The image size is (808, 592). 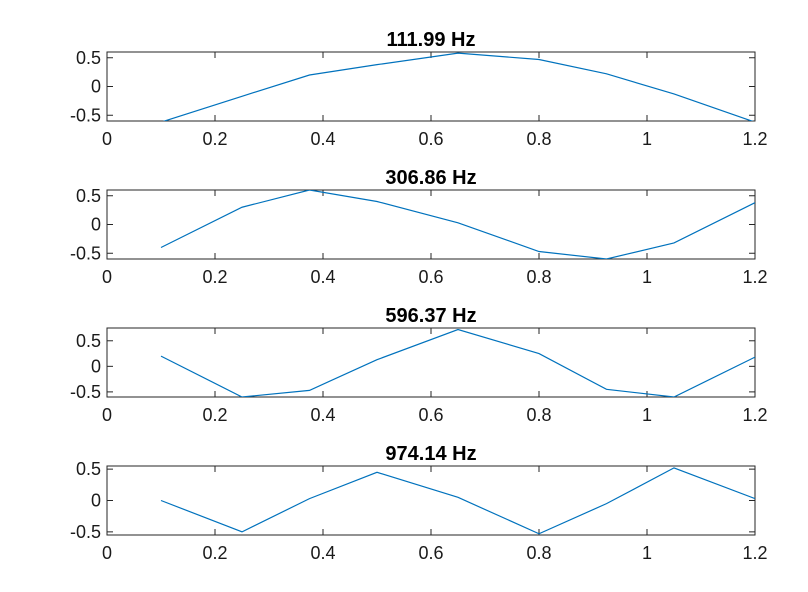 What do you see at coordinates (430, 316) in the screenshot?
I see `chart-title: 596.37 Hz` at bounding box center [430, 316].